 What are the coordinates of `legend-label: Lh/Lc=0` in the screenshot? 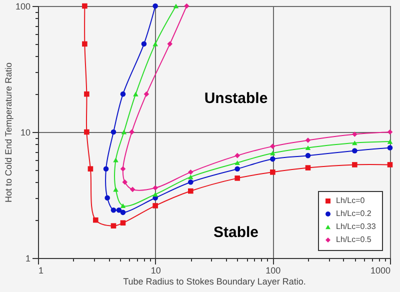 It's located at (351, 200).